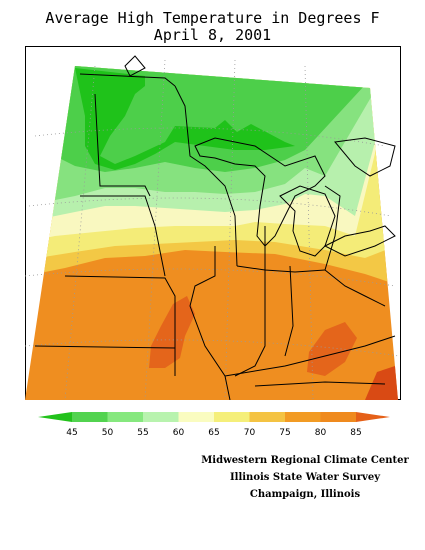 Image resolution: width=425 pixels, height=550 pixels. What do you see at coordinates (250, 433) in the screenshot?
I see `legend-tick-label: 70` at bounding box center [250, 433].